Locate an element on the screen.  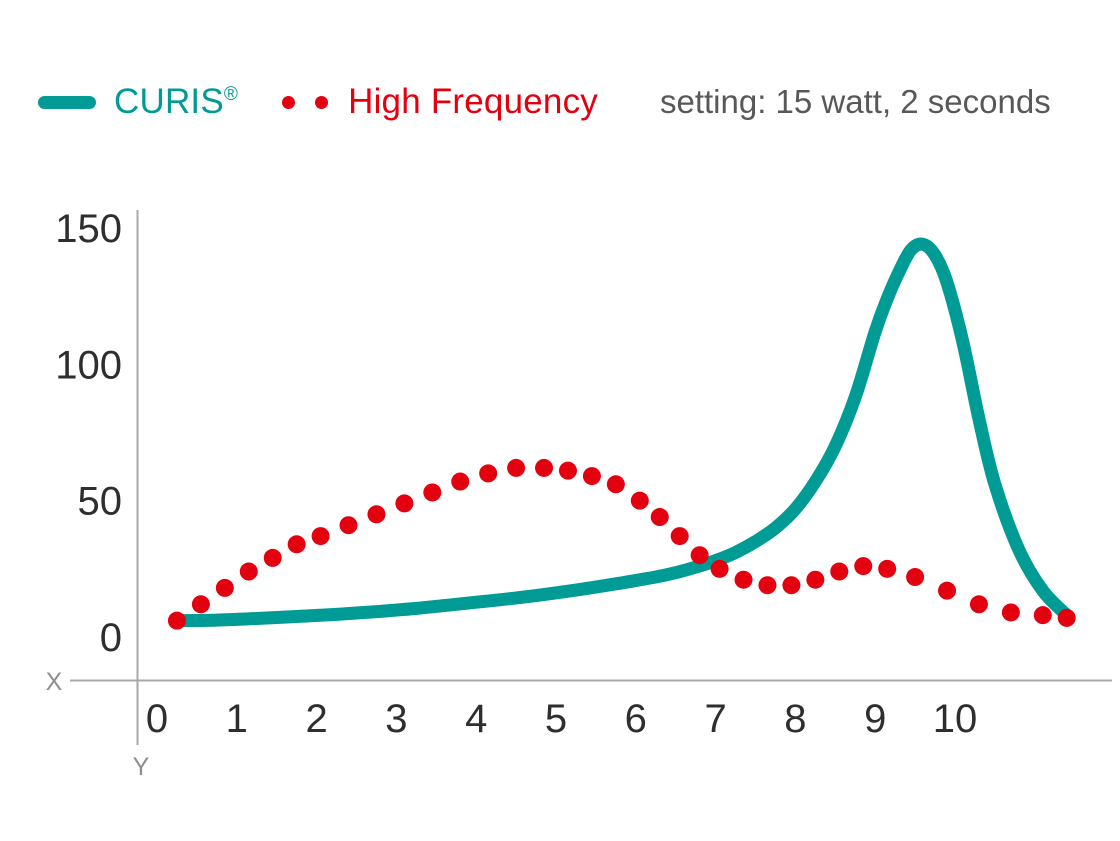
legend-line-swatch-icon is located at coordinates (67, 102).